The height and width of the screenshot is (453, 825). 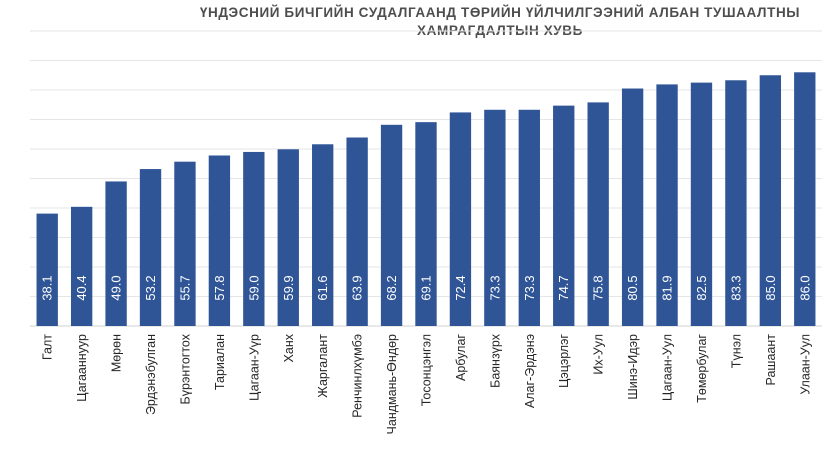 What do you see at coordinates (323, 366) in the screenshot?
I see `category-label: Жаргалант` at bounding box center [323, 366].